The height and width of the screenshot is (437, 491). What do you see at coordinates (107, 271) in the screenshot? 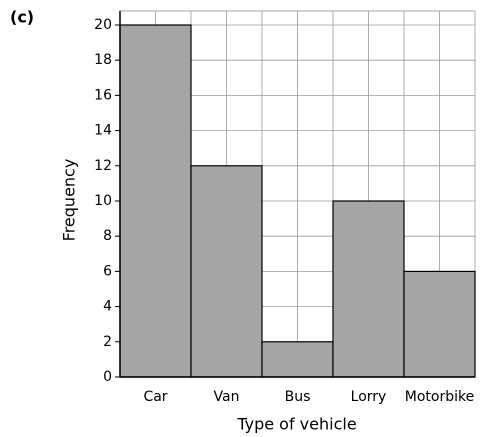
I see `y-tick-label: 6` at bounding box center [107, 271].